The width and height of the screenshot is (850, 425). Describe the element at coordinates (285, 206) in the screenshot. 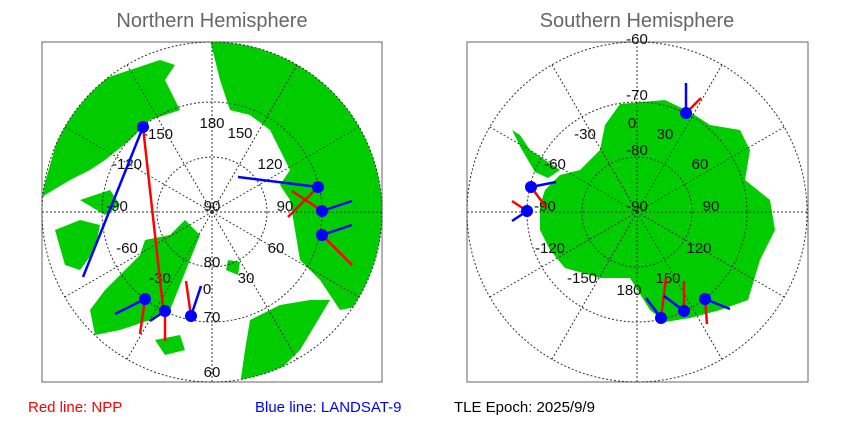

I see `north-lon-label: 90` at that location.